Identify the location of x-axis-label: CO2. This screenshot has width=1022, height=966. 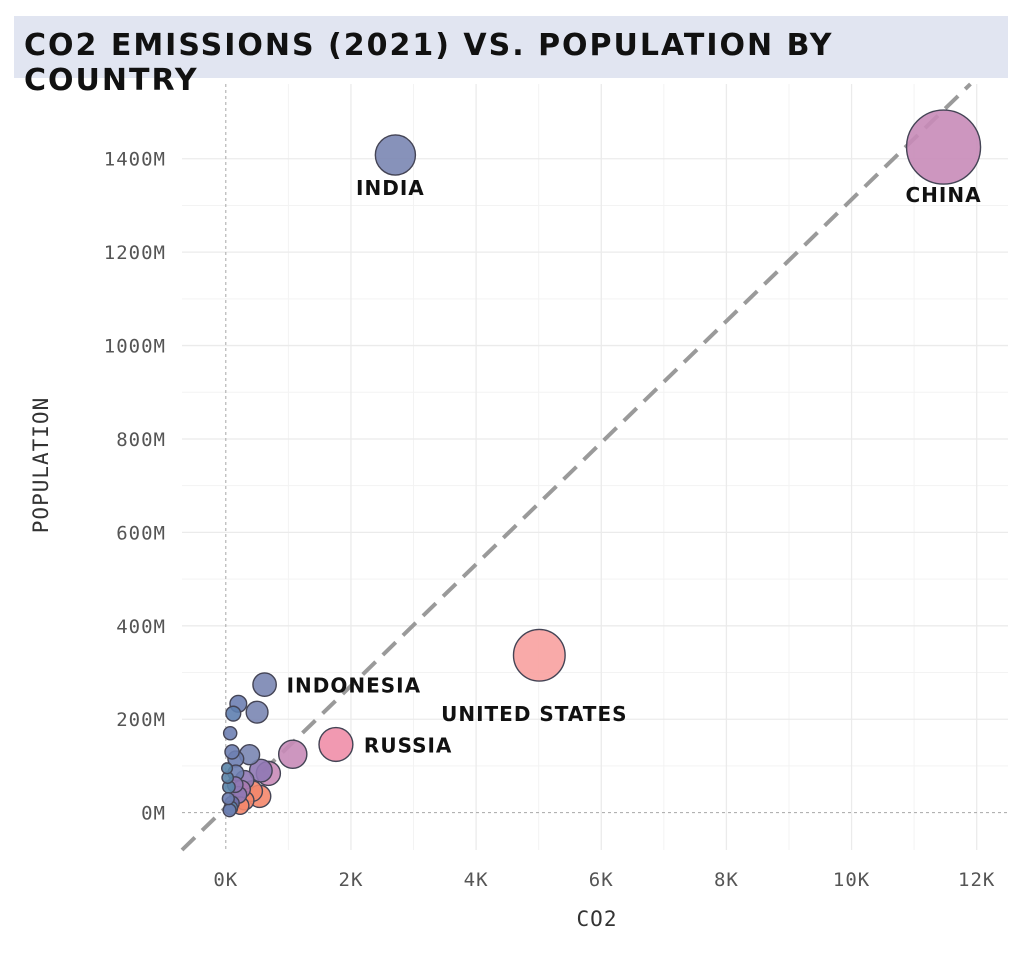
(597, 919).